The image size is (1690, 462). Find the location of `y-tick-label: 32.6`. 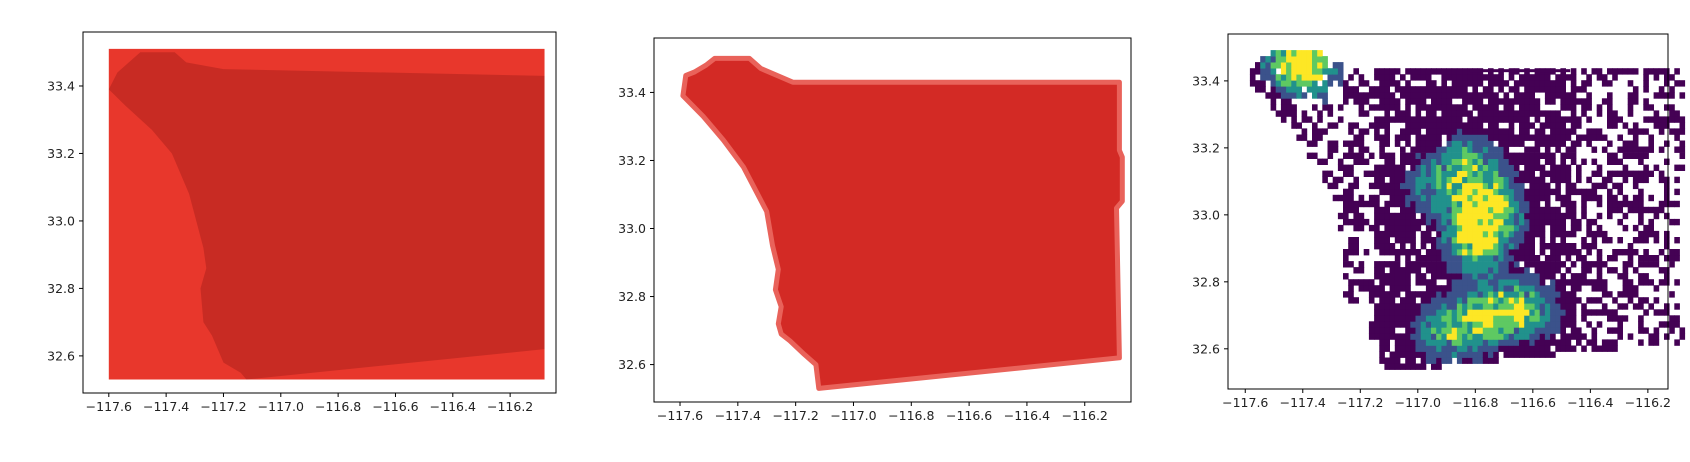

y-tick-label: 32.6 is located at coordinates (632, 364).